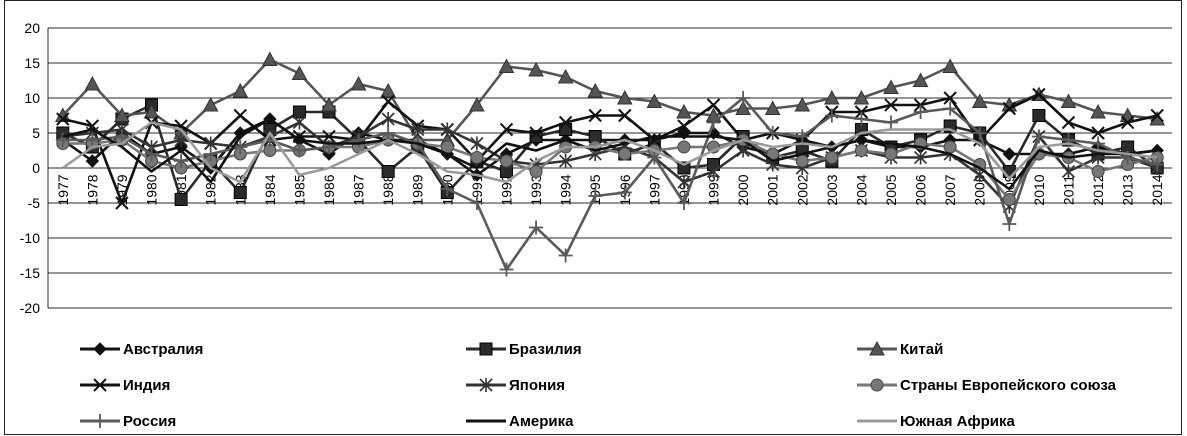  I want to click on series-line, so click(610, 152).